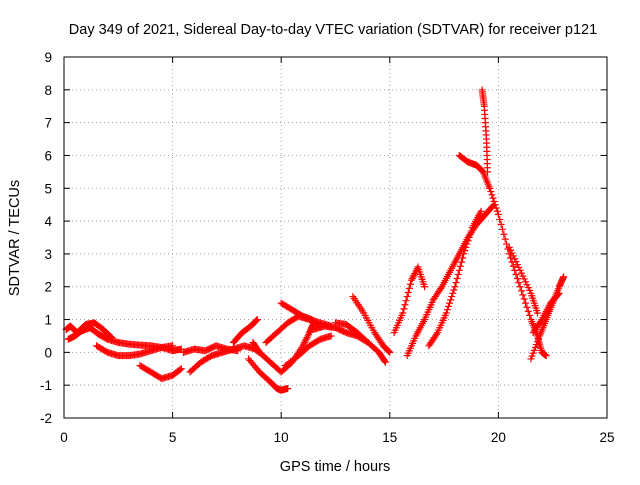  What do you see at coordinates (606, 437) in the screenshot?
I see `x-tick-label: 25` at bounding box center [606, 437].